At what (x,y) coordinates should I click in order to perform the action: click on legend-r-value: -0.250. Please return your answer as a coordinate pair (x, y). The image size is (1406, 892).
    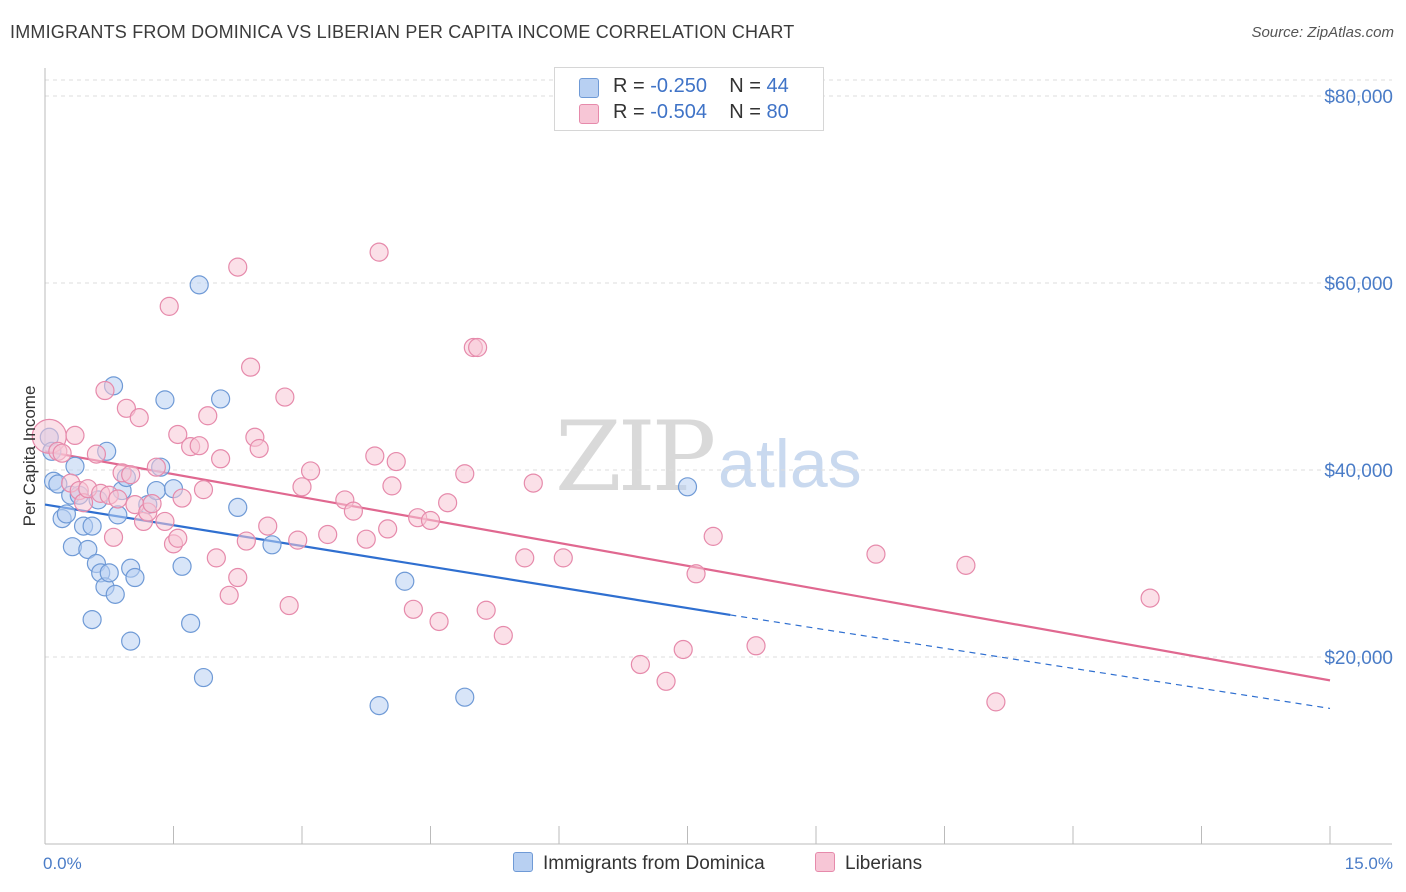
    Looking at the image, I should click on (678, 86).